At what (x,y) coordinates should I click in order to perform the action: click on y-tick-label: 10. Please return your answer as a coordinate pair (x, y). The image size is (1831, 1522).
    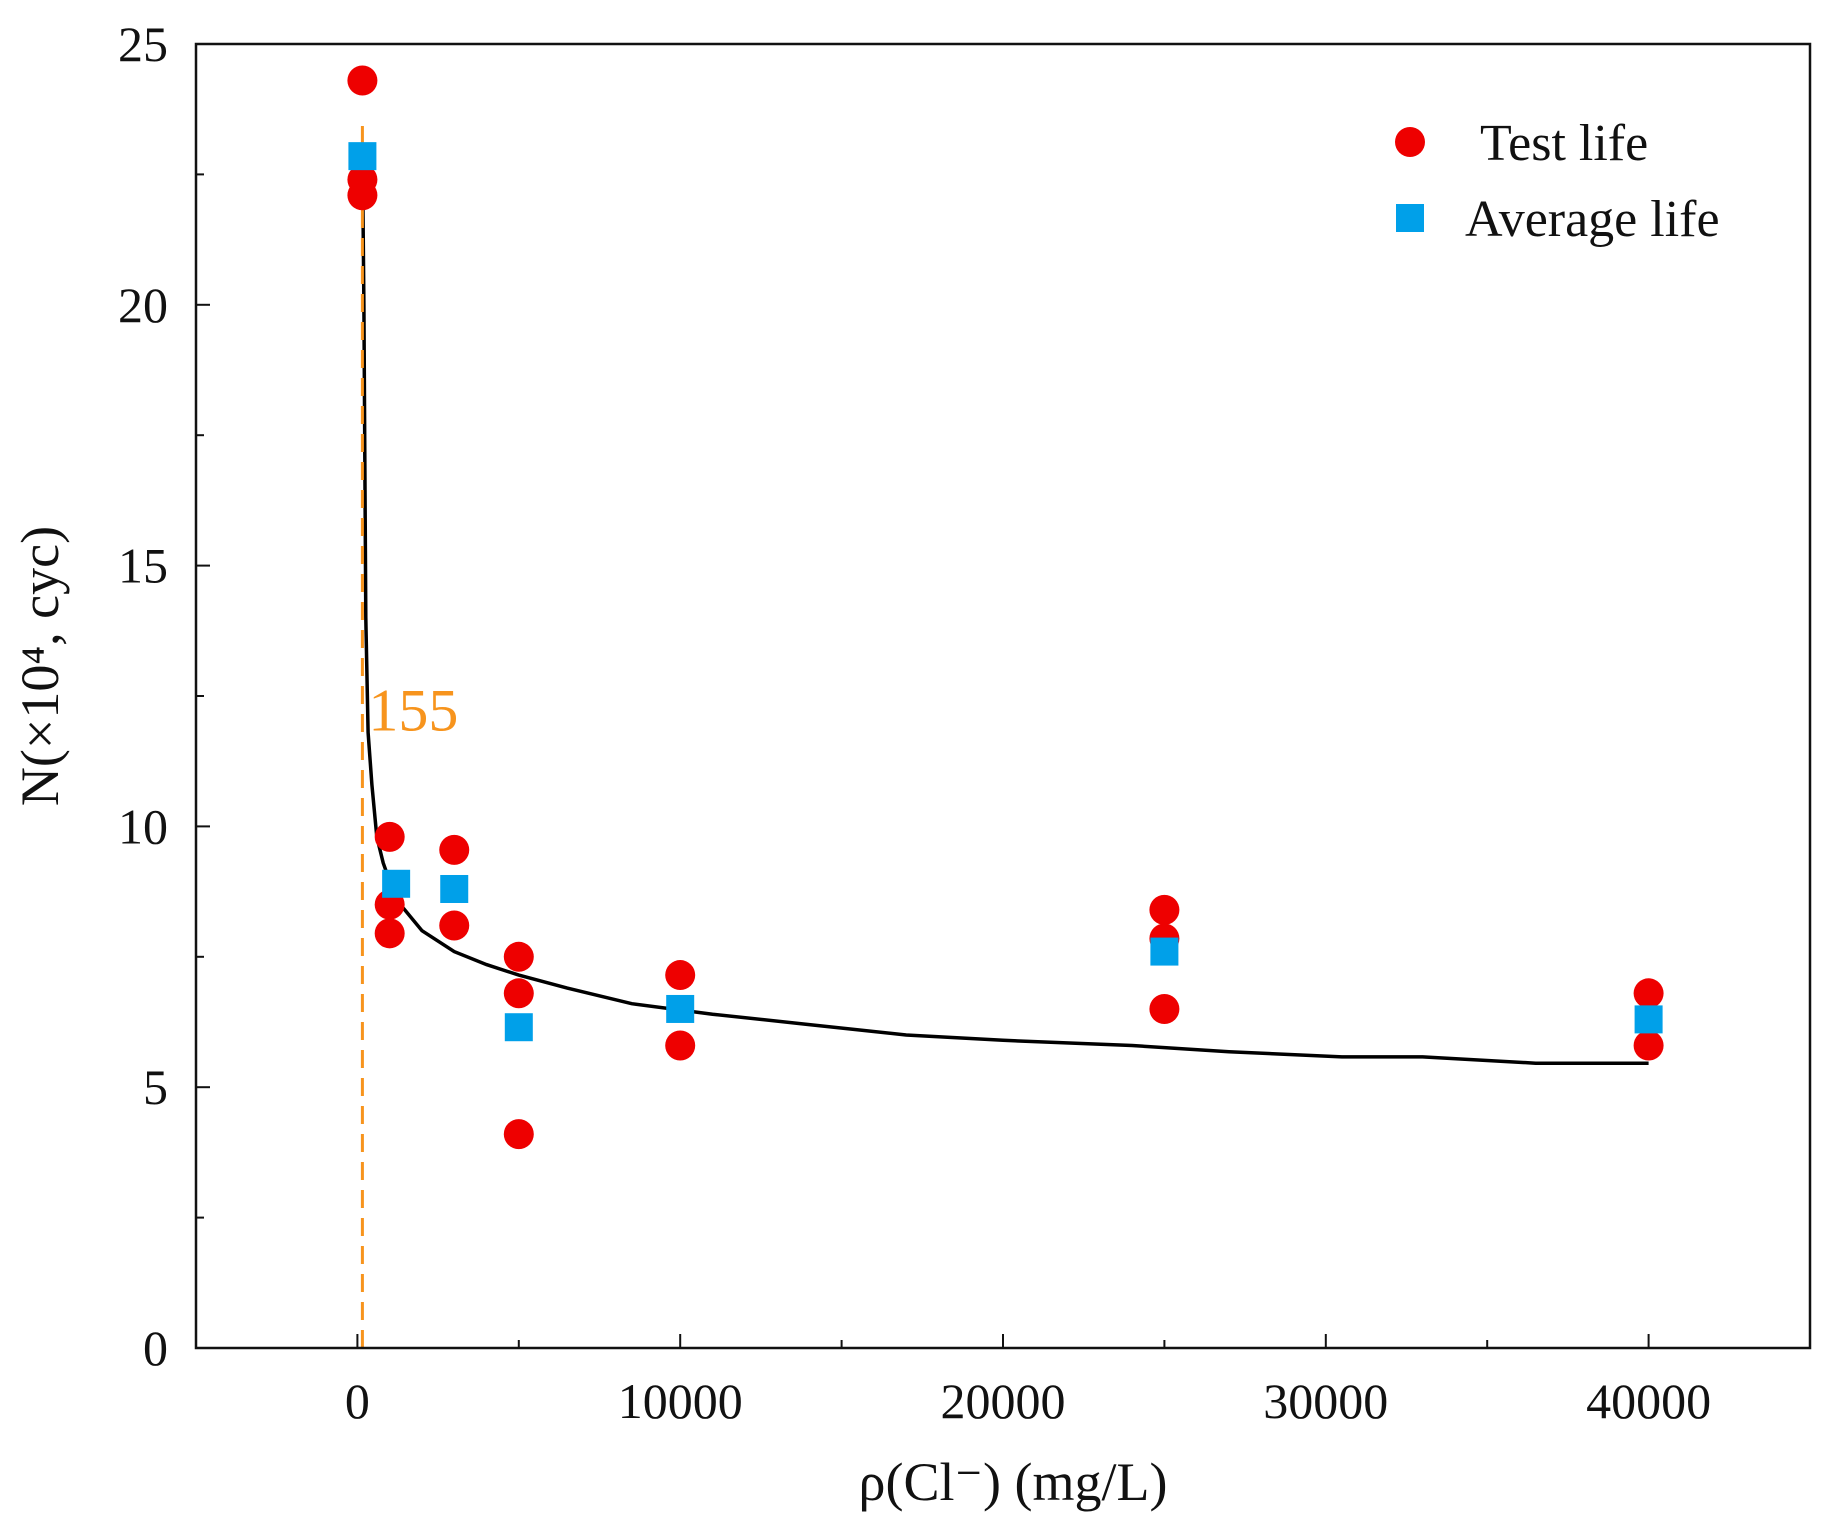
    Looking at the image, I should click on (143, 826).